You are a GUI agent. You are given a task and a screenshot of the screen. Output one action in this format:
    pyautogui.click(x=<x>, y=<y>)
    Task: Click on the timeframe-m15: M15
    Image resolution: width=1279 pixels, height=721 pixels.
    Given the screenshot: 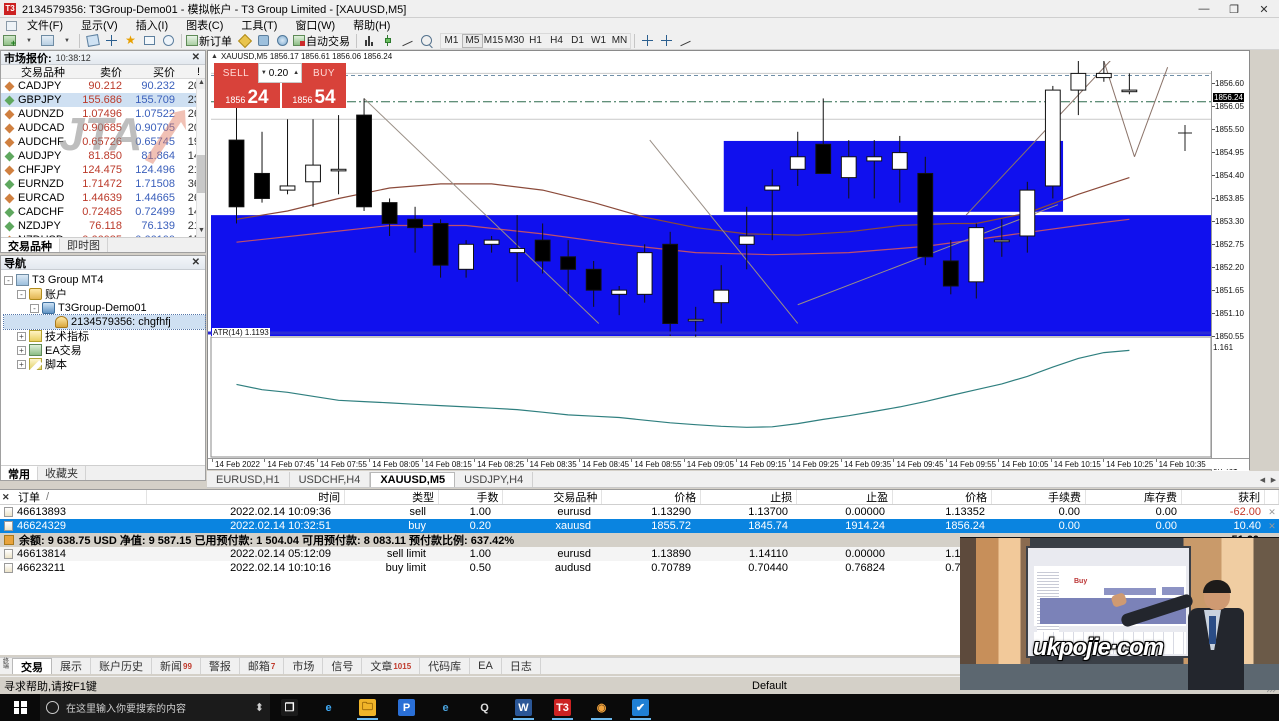 What is the action you would take?
    pyautogui.click(x=493, y=40)
    